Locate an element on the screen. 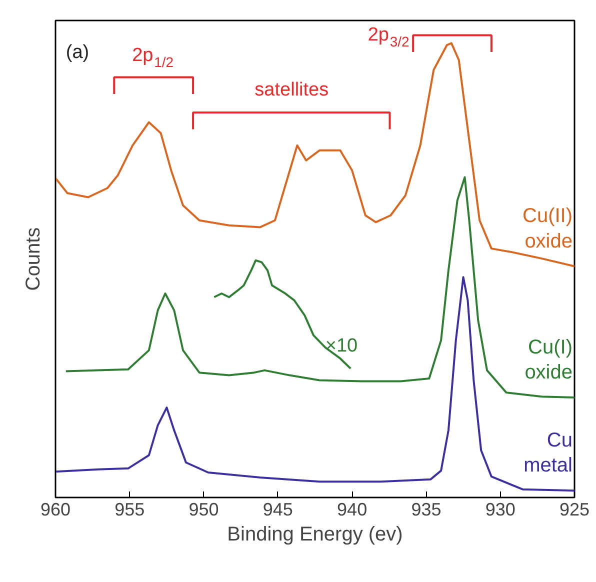 The image size is (596, 582). annotation: satellites is located at coordinates (291, 90).